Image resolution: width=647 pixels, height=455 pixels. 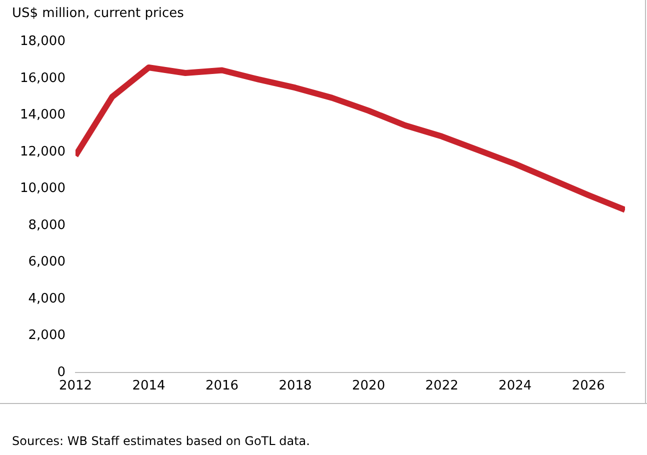 I want to click on y-tick-label: 10,000, so click(x=43, y=188).